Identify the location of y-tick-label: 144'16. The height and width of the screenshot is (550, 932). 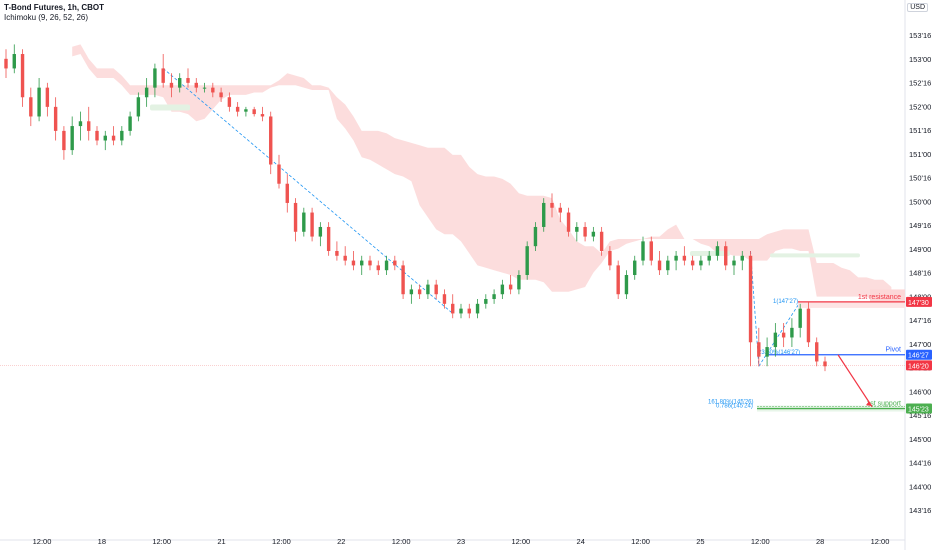
(920, 463).